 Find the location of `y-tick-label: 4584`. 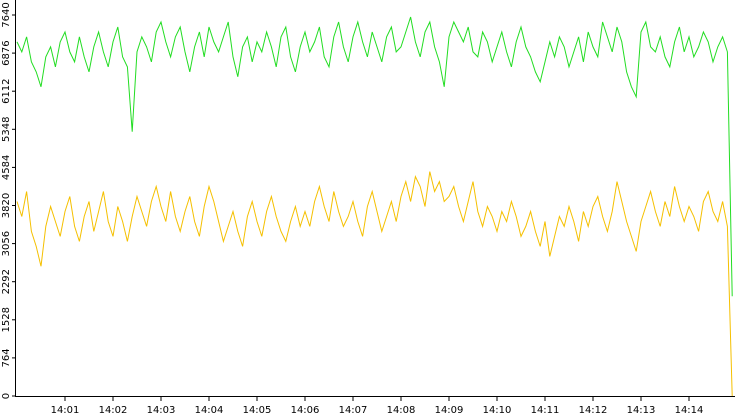

y-tick-label: 4584 is located at coordinates (6, 167).